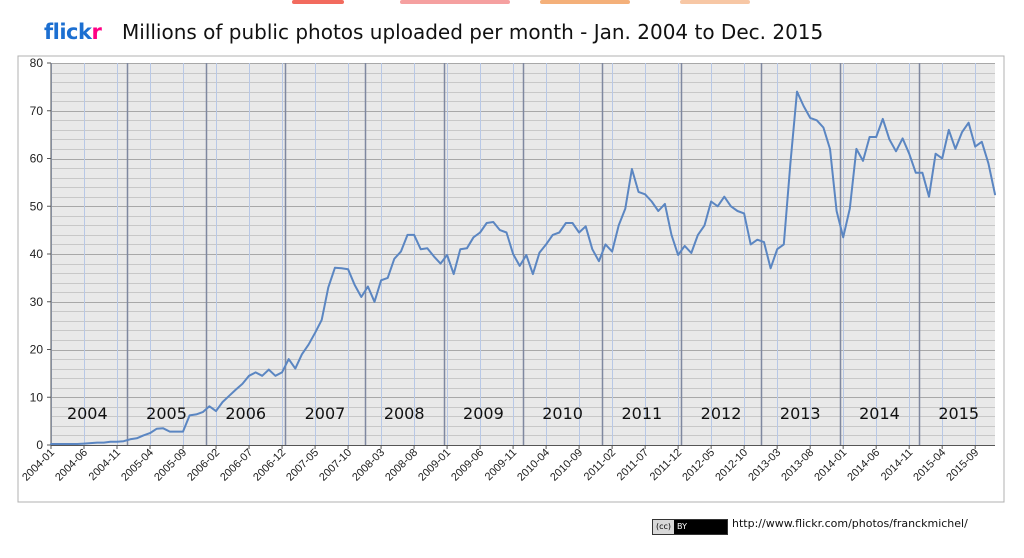  What do you see at coordinates (562, 413) in the screenshot?
I see `year-label: 2010` at bounding box center [562, 413].